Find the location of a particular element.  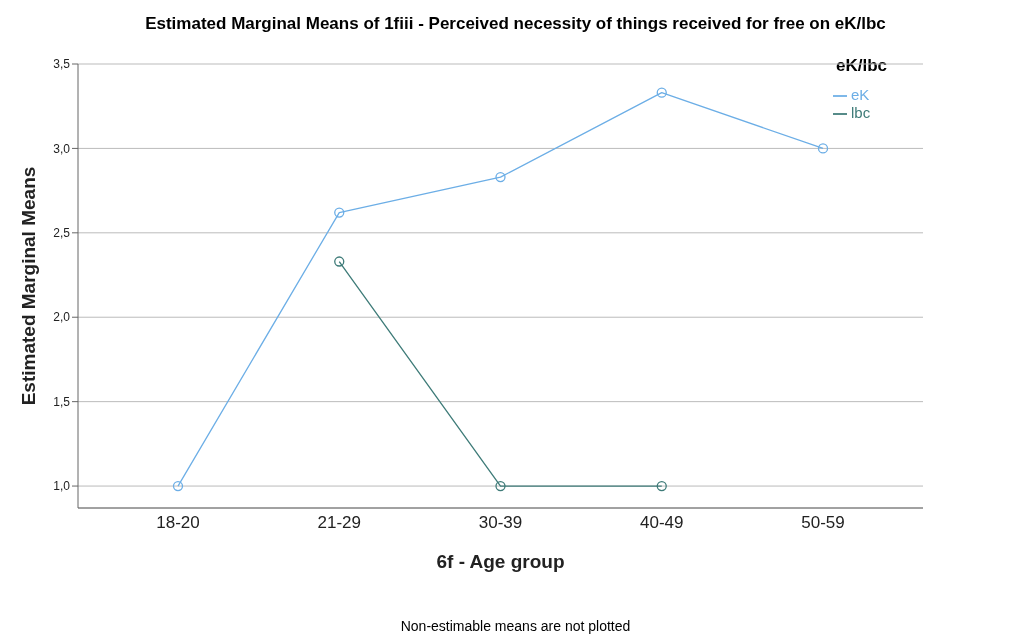

text: Non-estimable means are not plotted is located at coordinates (515, 626).